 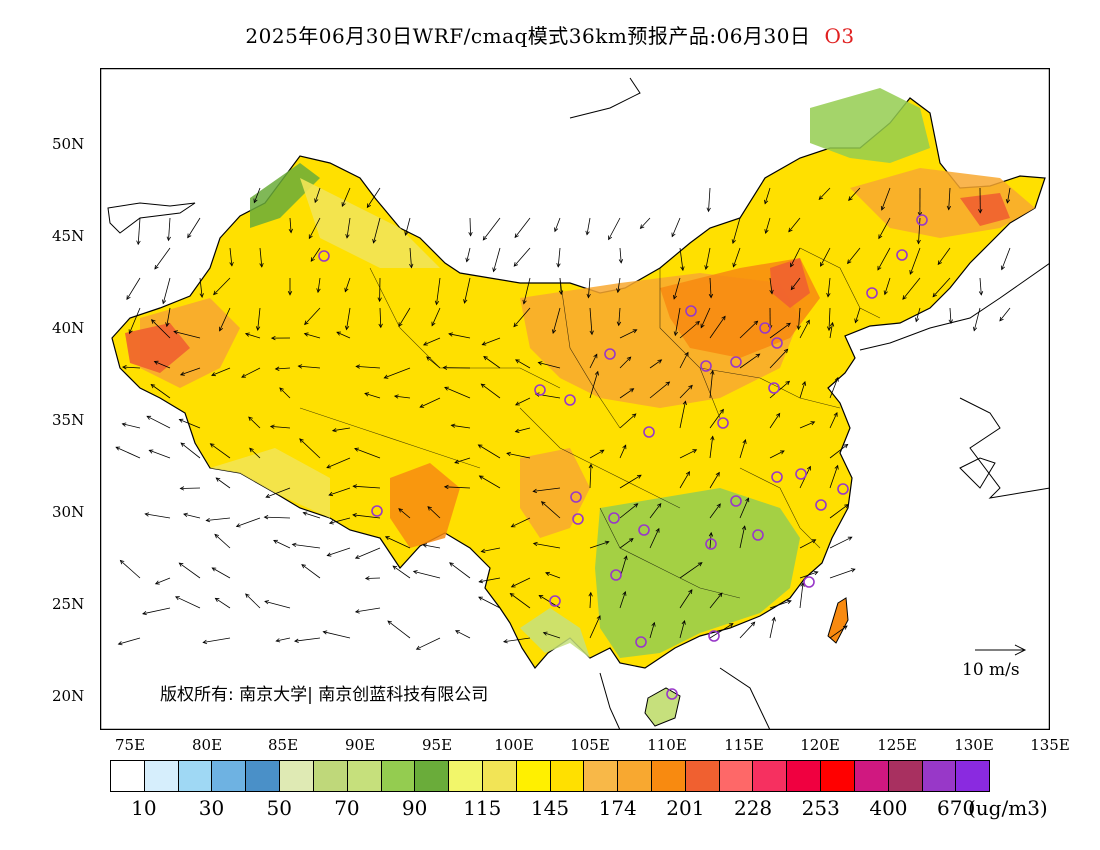 What do you see at coordinates (130, 745) in the screenshot?
I see `lon-label: 75E` at bounding box center [130, 745].